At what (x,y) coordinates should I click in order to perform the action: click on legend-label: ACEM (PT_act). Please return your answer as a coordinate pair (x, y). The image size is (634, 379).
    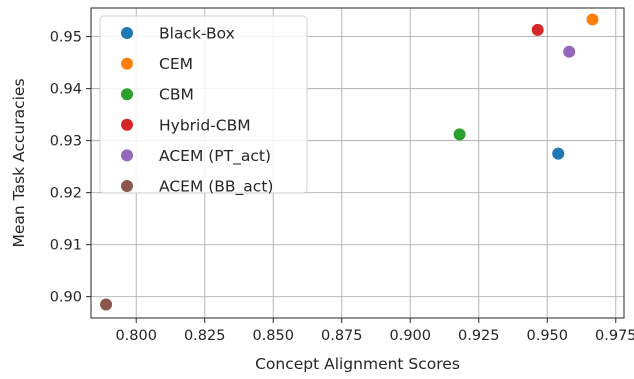
    Looking at the image, I should click on (215, 156).